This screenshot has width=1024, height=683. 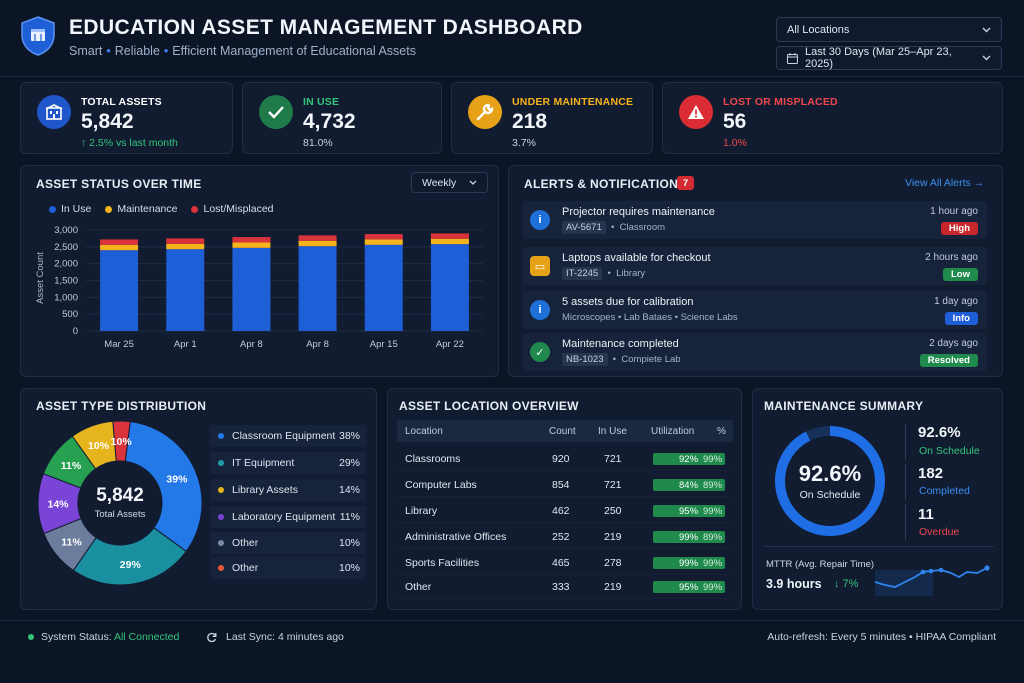 I want to click on refresh-icon, so click(x=211, y=637).